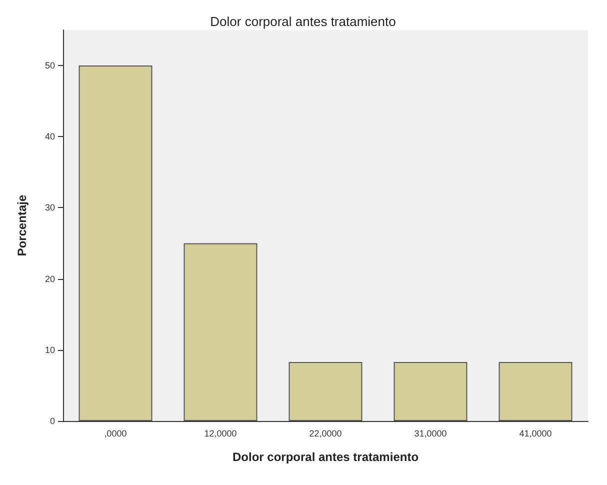 The width and height of the screenshot is (607, 485). What do you see at coordinates (49, 65) in the screenshot?
I see `y-tick-label: 50` at bounding box center [49, 65].